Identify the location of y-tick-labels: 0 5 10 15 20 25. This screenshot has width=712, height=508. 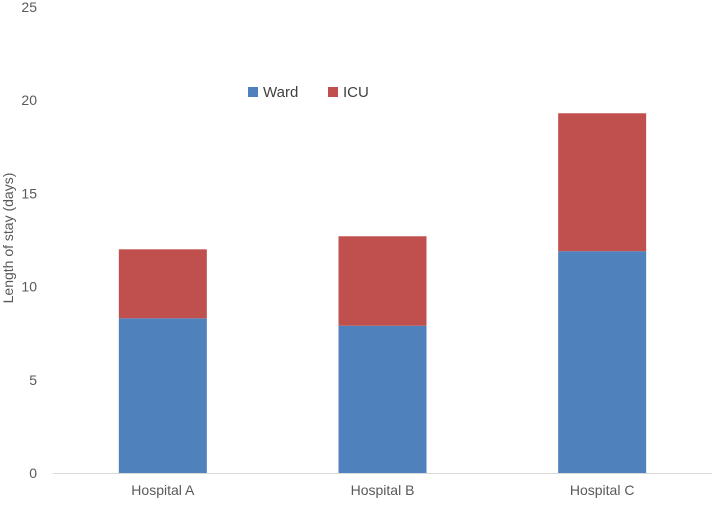
(29, 240).